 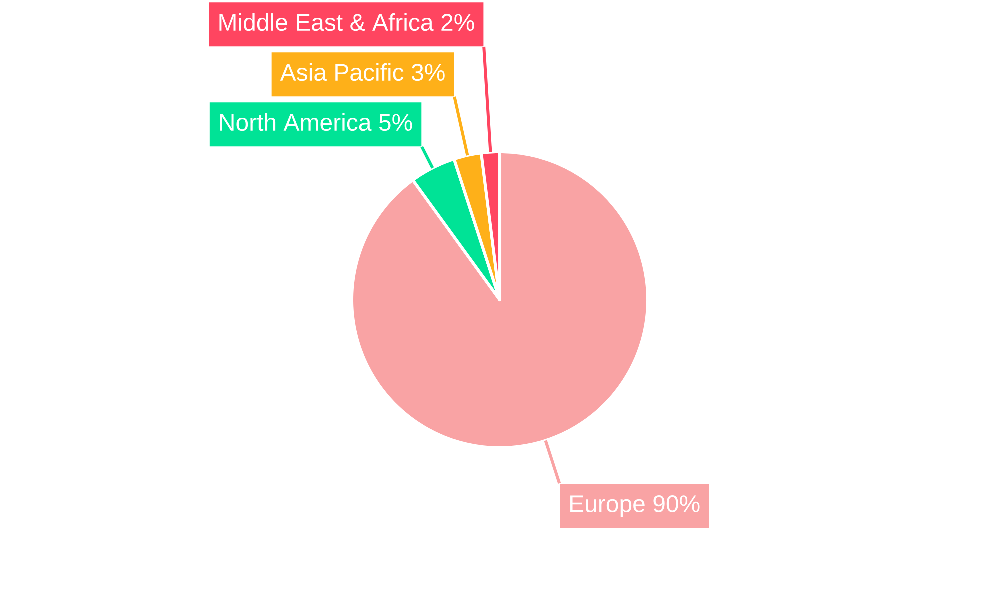 I want to click on data-label: 5%, so click(x=395, y=123).